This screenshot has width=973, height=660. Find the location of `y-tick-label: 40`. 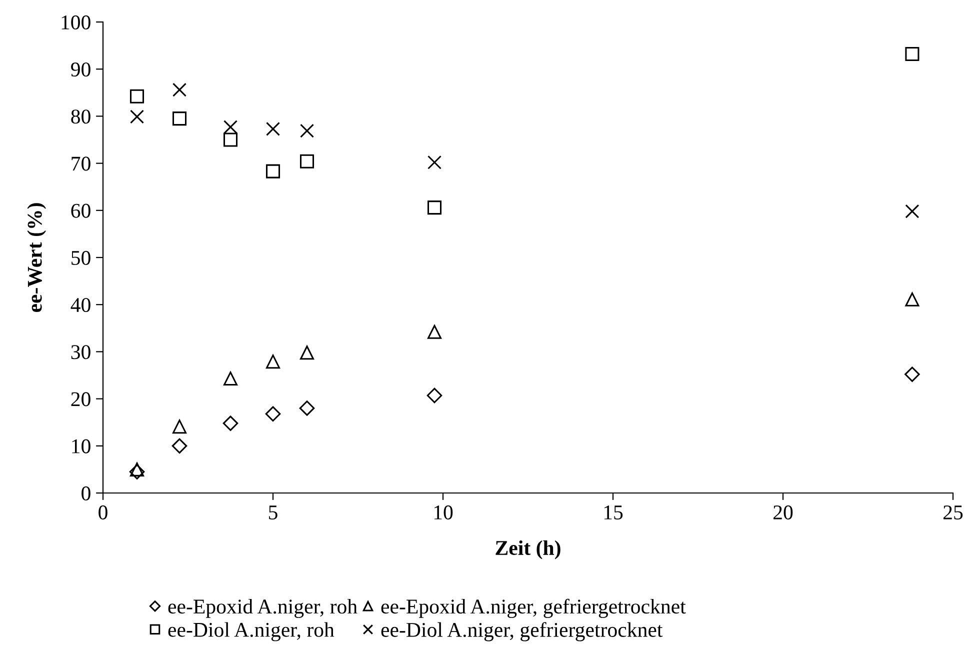

y-tick-label: 40 is located at coordinates (80, 305).